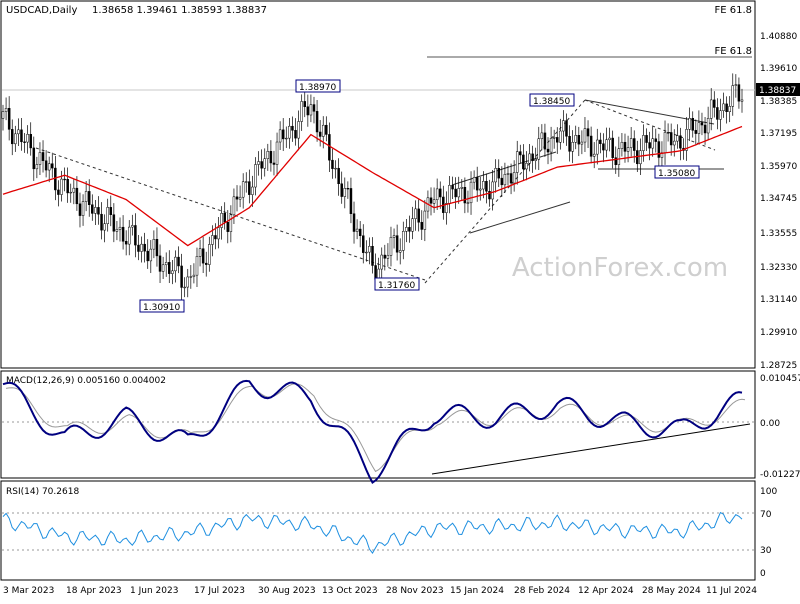 The width and height of the screenshot is (800, 604). Describe the element at coordinates (778, 300) in the screenshot. I see `price-tick: 1.31140` at that location.